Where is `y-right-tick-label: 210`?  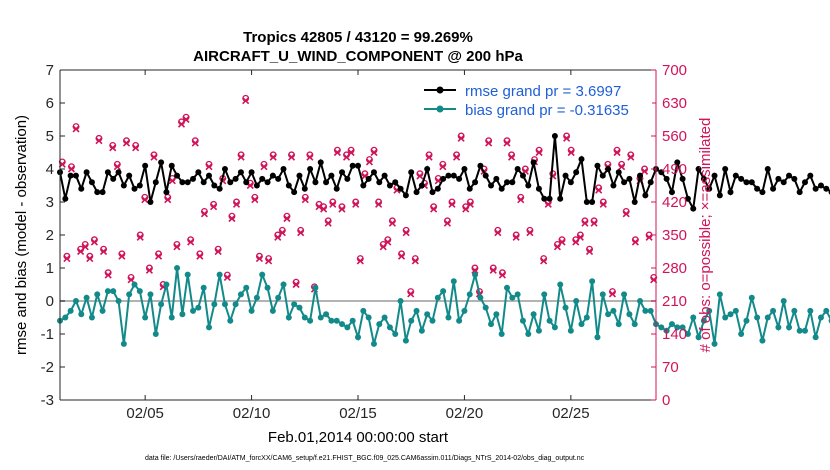
y-right-tick-label: 210 is located at coordinates (674, 301).